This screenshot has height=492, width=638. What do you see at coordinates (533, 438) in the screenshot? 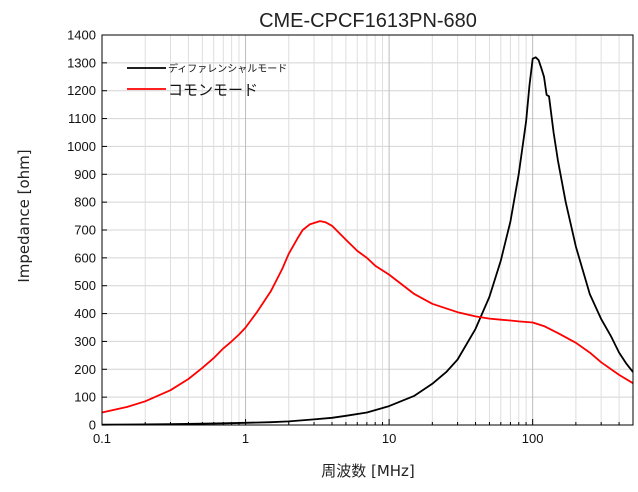
I see `x-tick-label: 100` at bounding box center [533, 438].